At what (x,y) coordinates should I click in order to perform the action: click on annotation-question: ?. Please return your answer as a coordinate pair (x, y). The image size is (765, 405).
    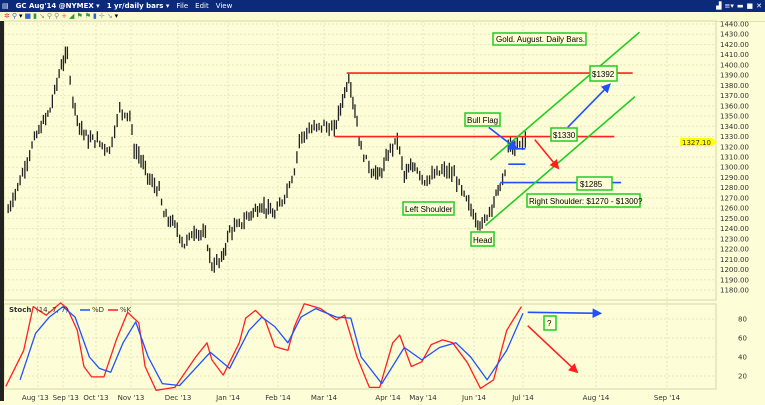
    Looking at the image, I should click on (550, 323).